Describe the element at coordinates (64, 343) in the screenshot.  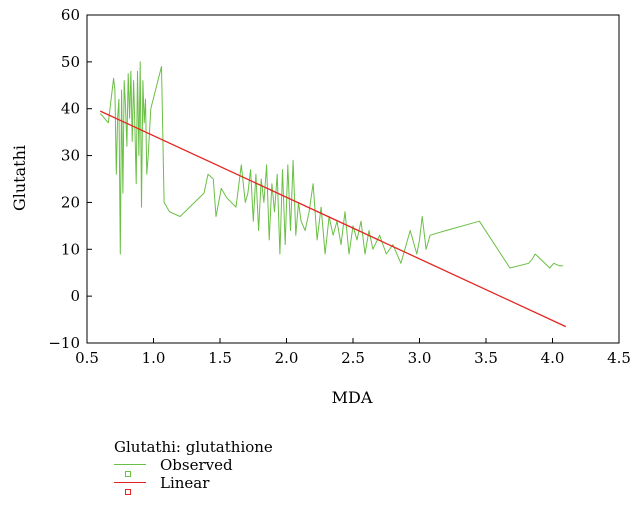
I see `y-tick-label: −10` at that location.